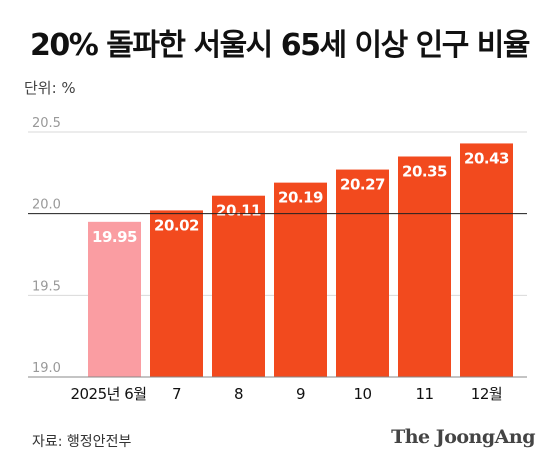 The width and height of the screenshot is (559, 467). Describe the element at coordinates (46, 286) in the screenshot. I see `y-tick-label: 19.5` at that location.